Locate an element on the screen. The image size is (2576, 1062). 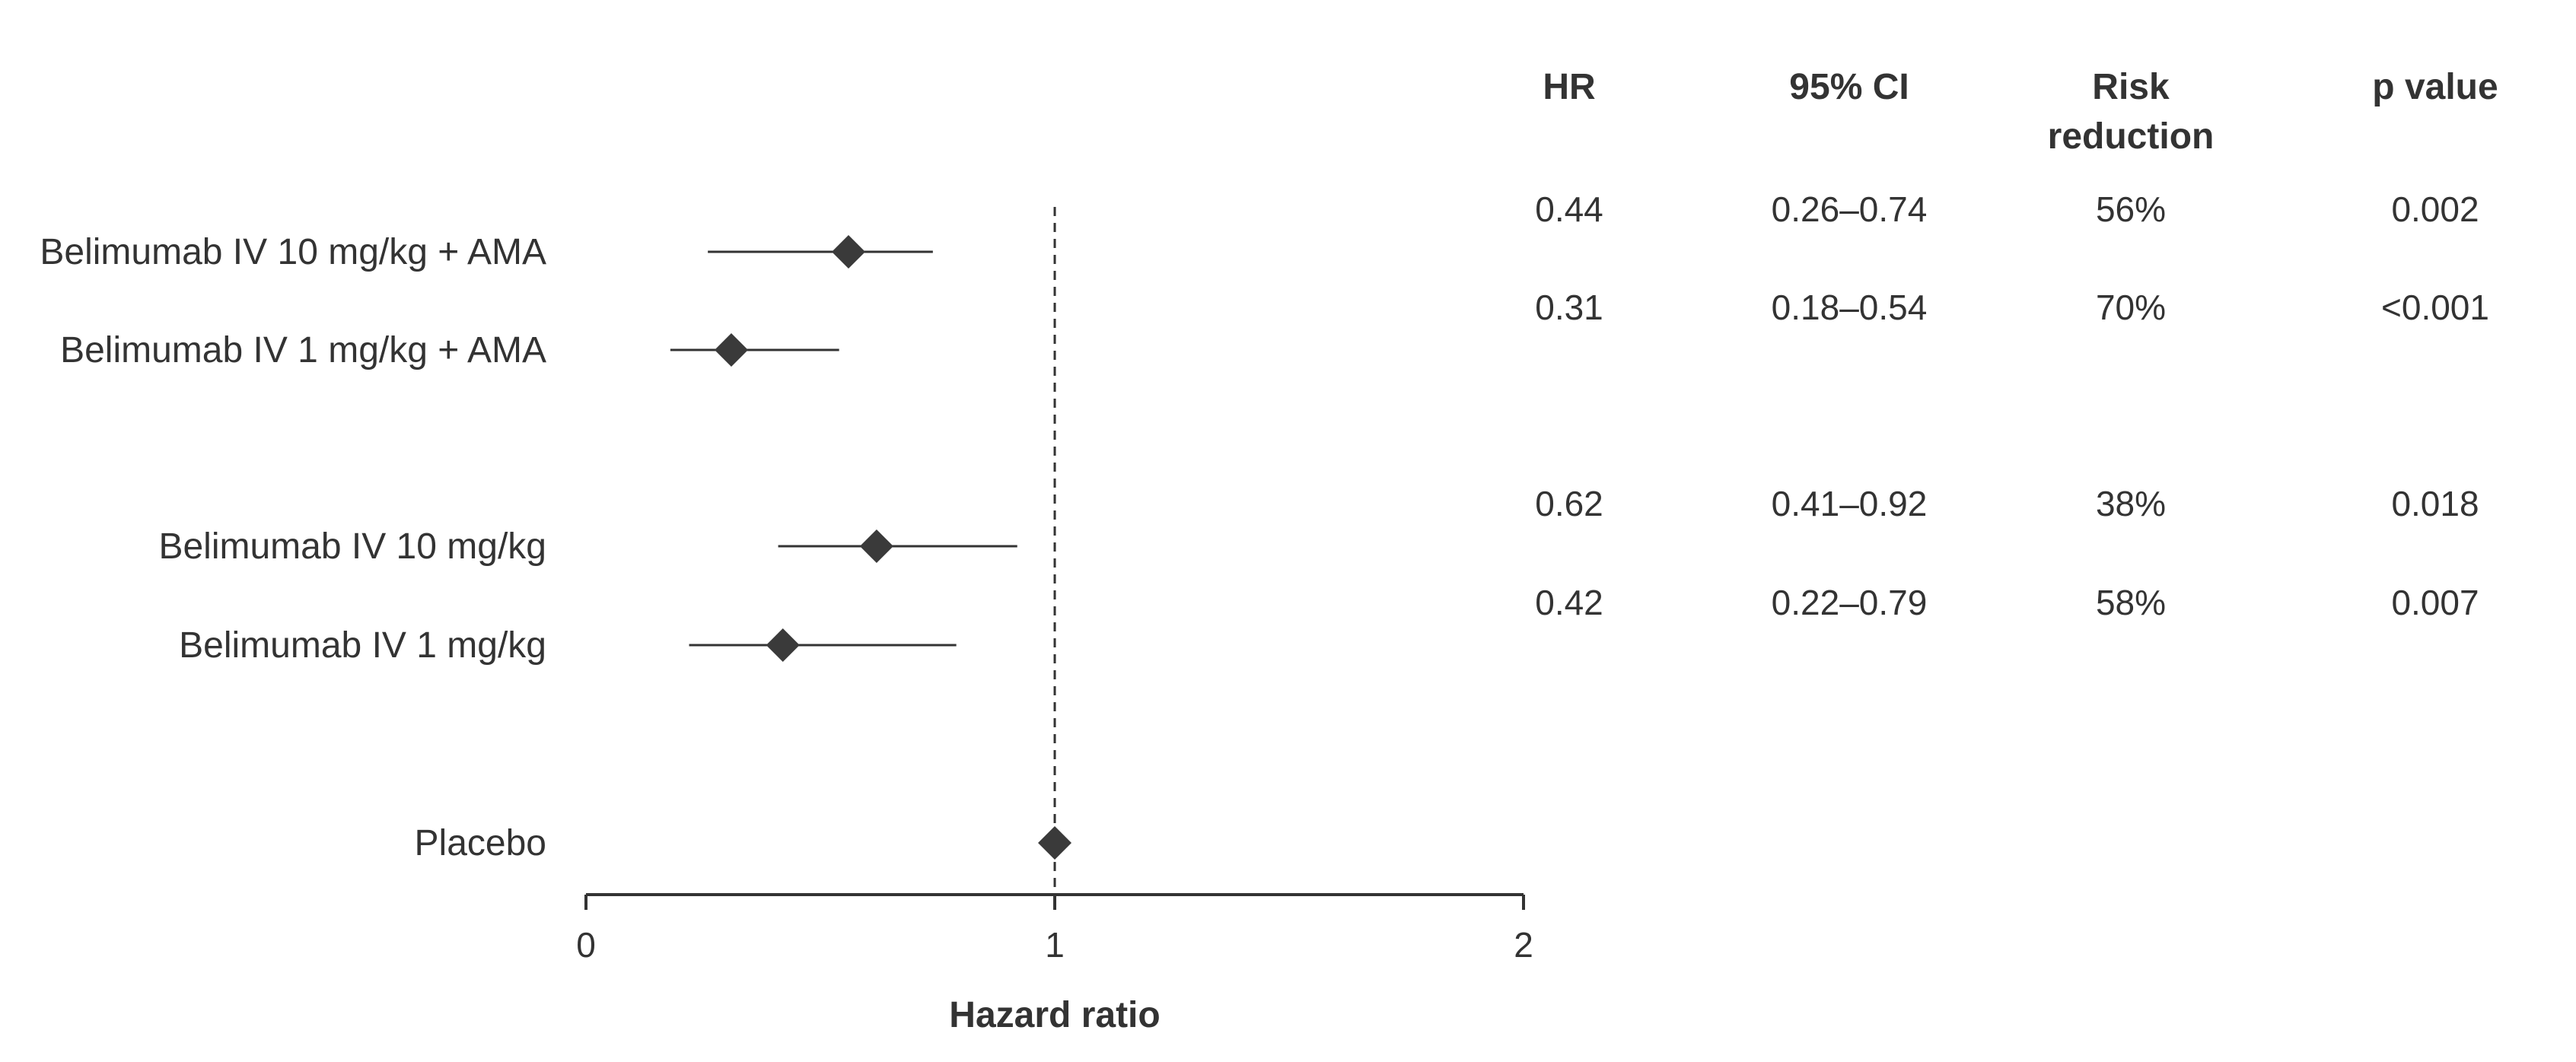
row-label: Belimumab IV 1 mg/kg + AMA is located at coordinates (303, 350).